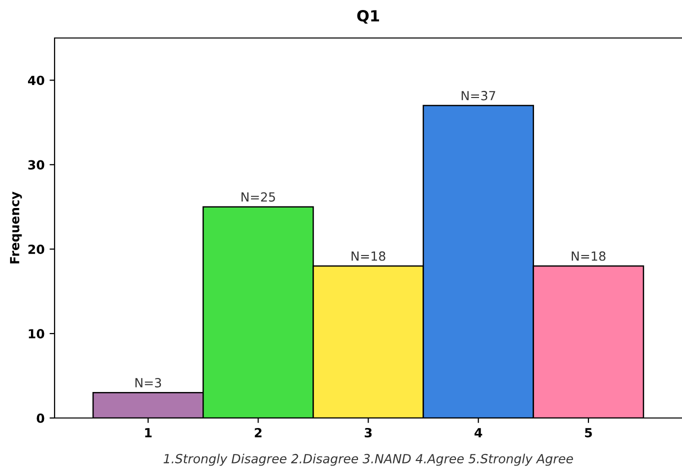 The width and height of the screenshot is (682, 475). What do you see at coordinates (36, 81) in the screenshot?
I see `y-tick-label: 40` at bounding box center [36, 81].